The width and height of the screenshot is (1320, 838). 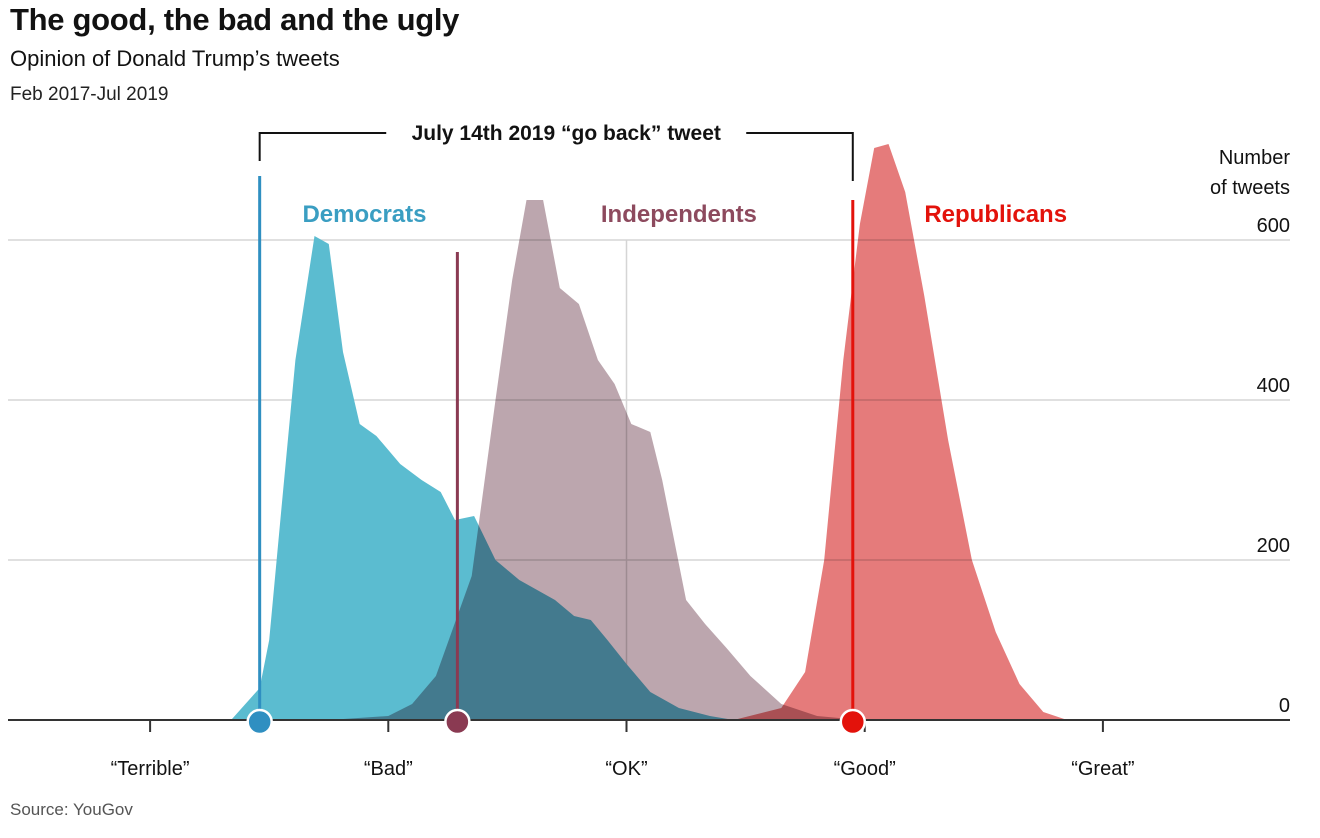 I want to click on y-tick-label: 600, so click(x=1273, y=226).